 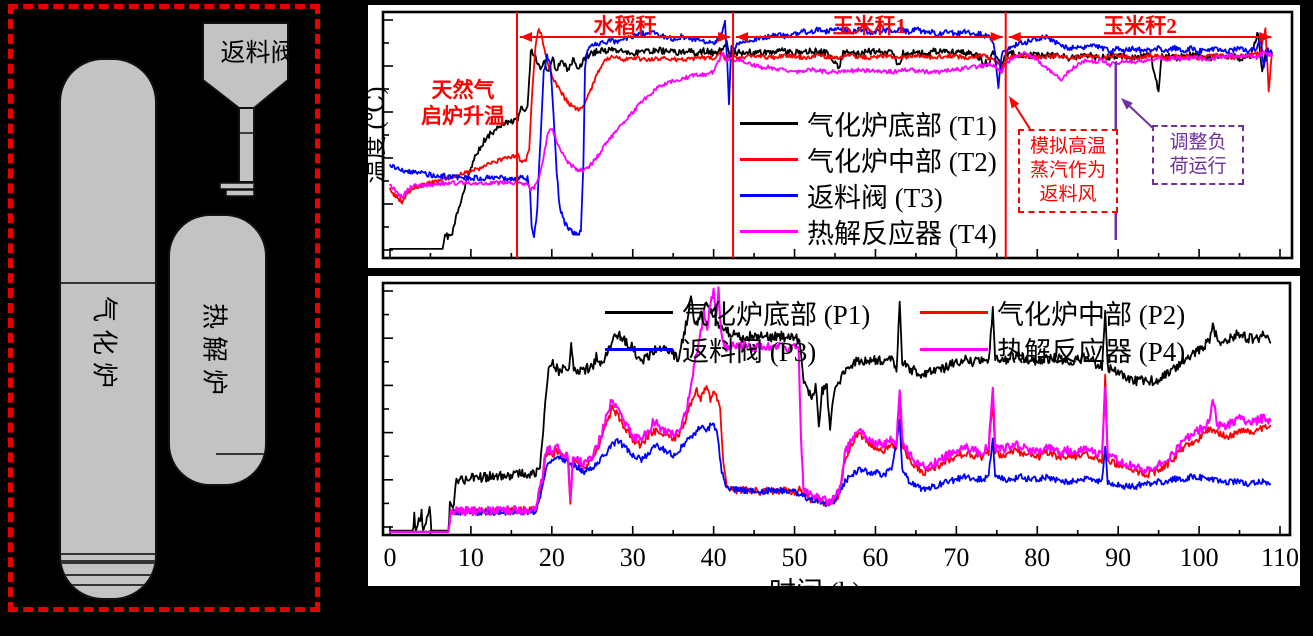 What do you see at coordinates (769, 123) in the screenshot?
I see `t1-line-sample` at bounding box center [769, 123].